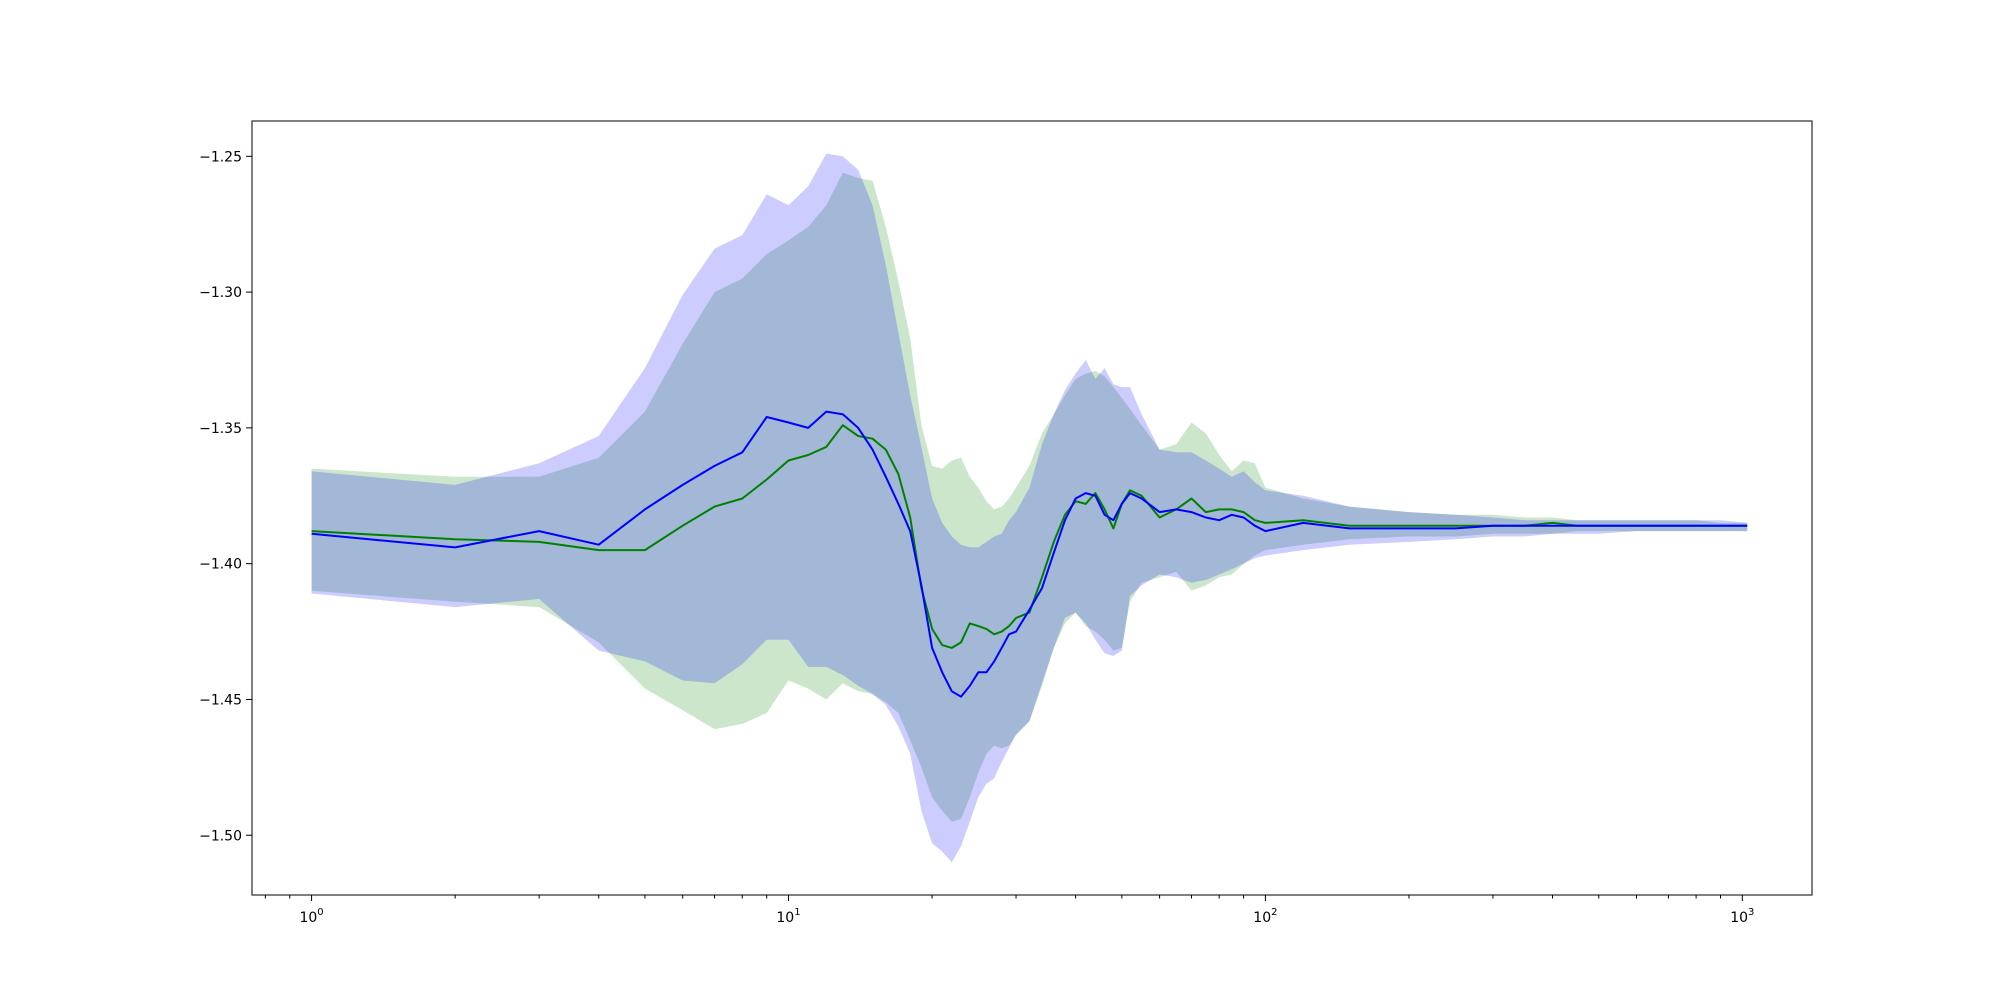  What do you see at coordinates (220, 836) in the screenshot?
I see `y-tick-label: −1.50` at bounding box center [220, 836].